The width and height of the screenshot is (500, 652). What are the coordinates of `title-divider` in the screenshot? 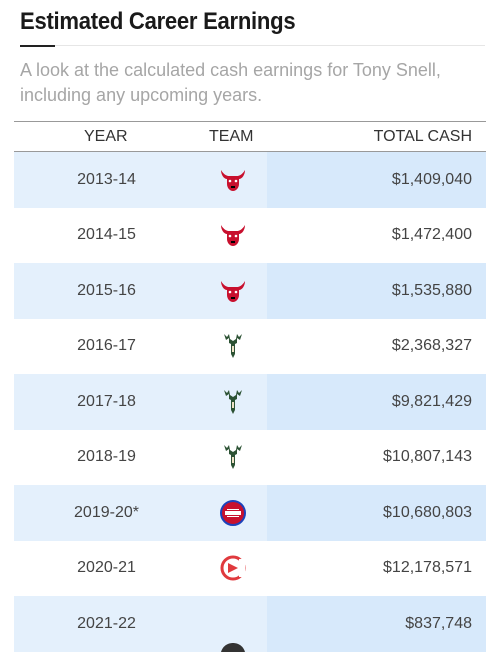 It's located at (270, 45).